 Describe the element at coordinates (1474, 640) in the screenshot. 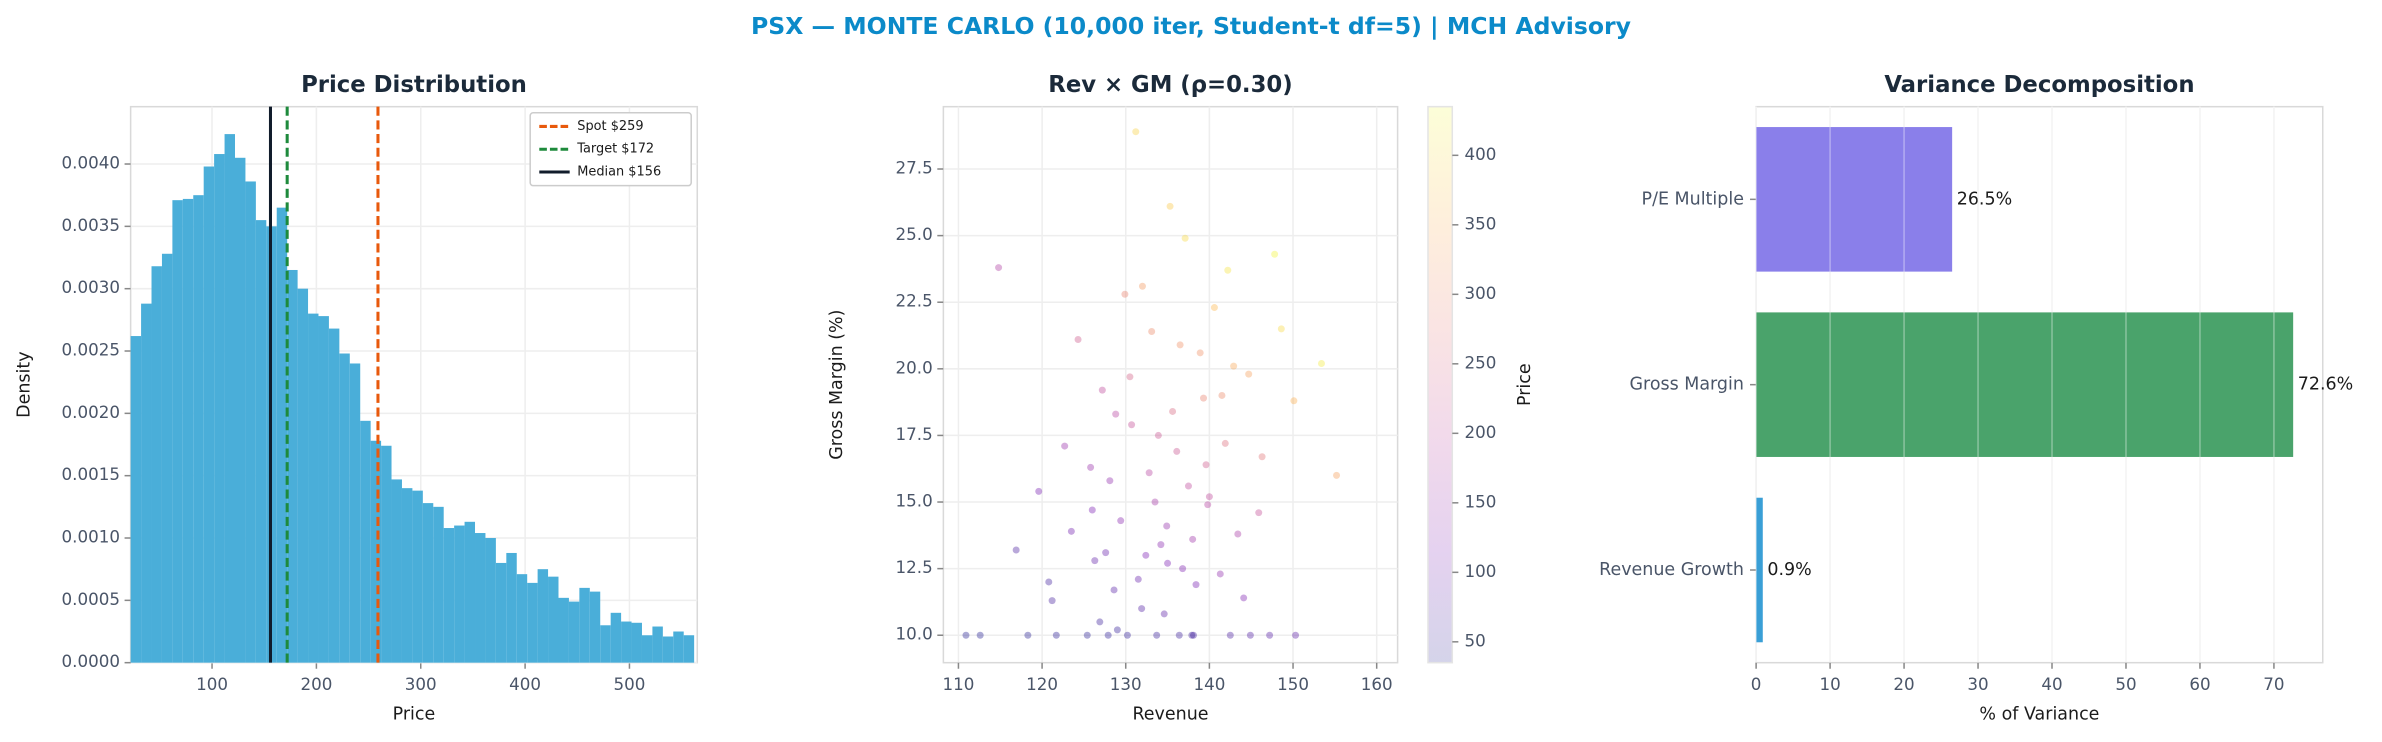

I see `colorbar-tick-label: 50` at that location.